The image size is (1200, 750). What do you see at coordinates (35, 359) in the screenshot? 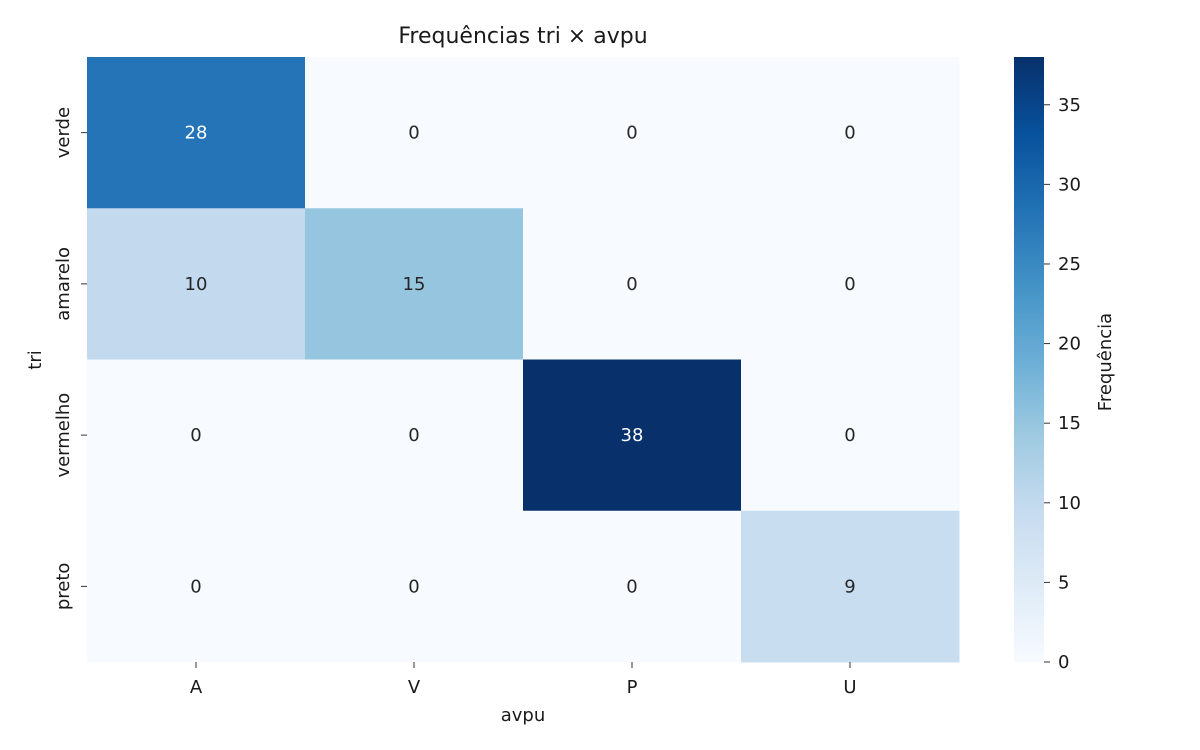
I see `y-axis-label: tri` at bounding box center [35, 359].